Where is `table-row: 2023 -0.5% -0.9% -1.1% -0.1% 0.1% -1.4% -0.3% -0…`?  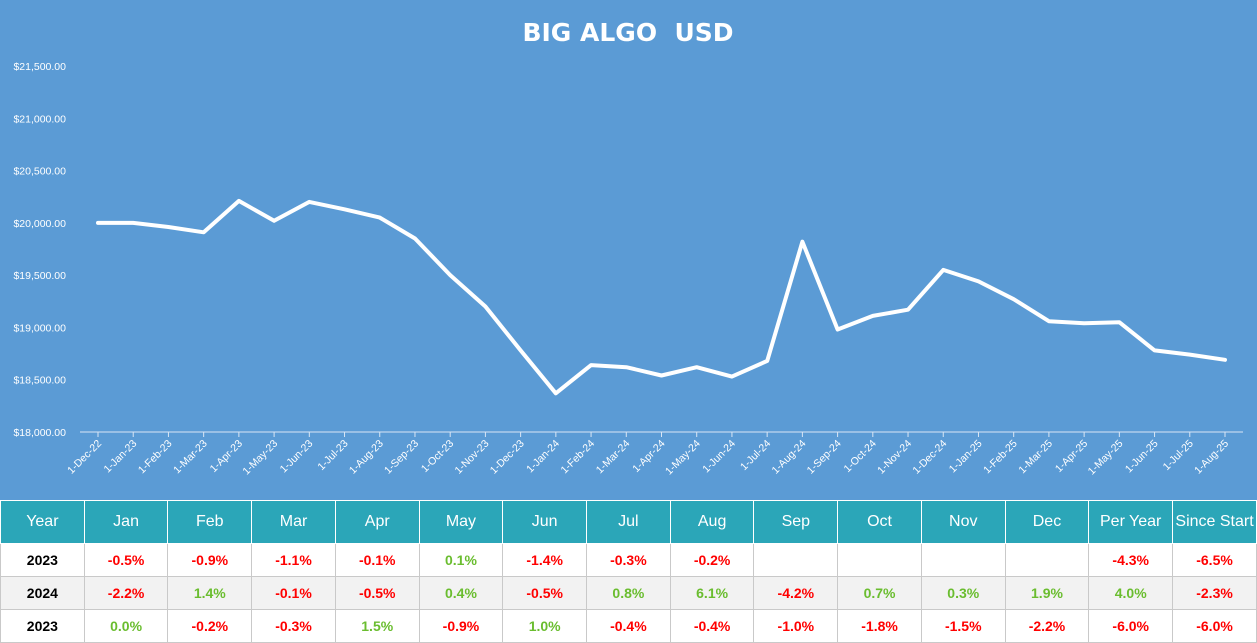
table-row: 2023 -0.5% -0.9% -1.1% -0.1% 0.1% -1.4% -0.3% -0… is located at coordinates (628, 560).